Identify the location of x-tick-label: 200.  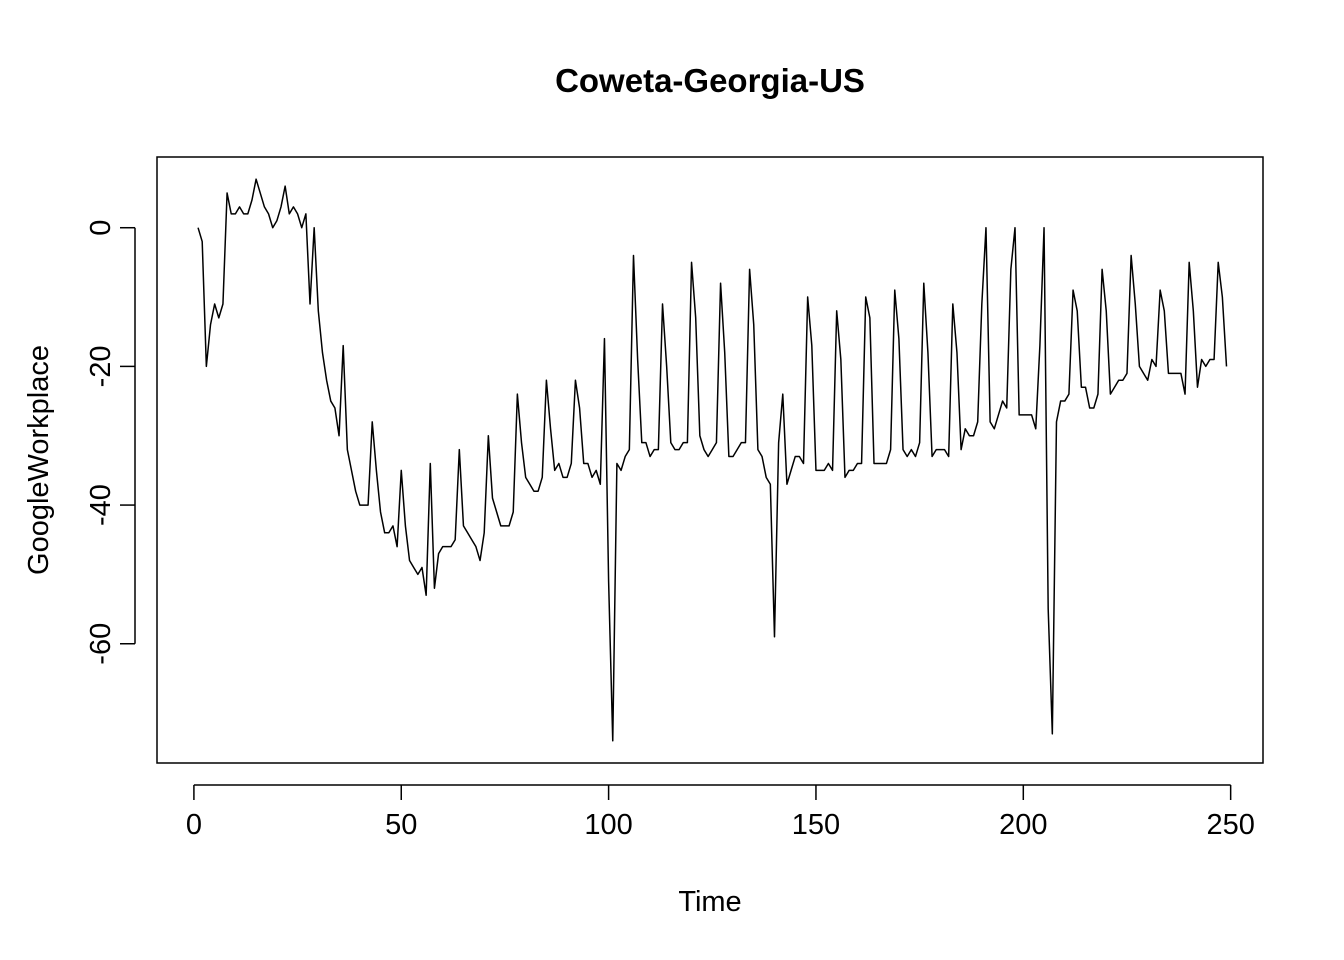
(1023, 825).